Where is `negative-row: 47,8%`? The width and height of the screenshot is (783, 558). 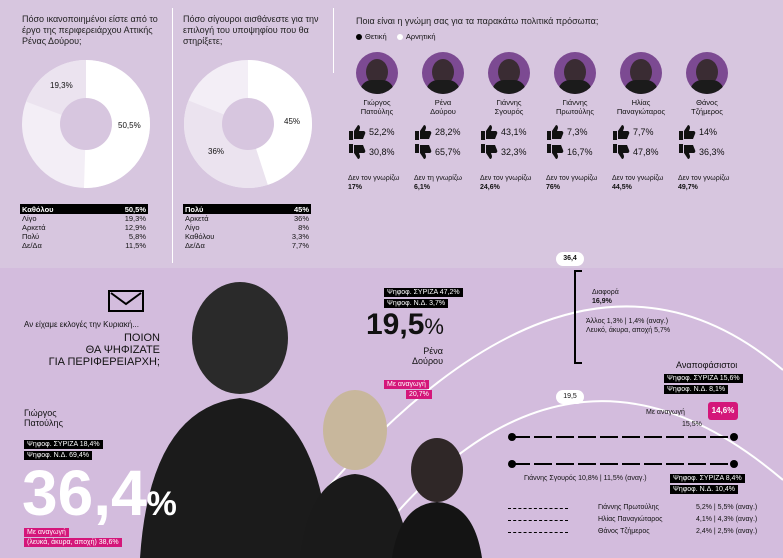
negative-row: 47,8% is located at coordinates (641, 152).